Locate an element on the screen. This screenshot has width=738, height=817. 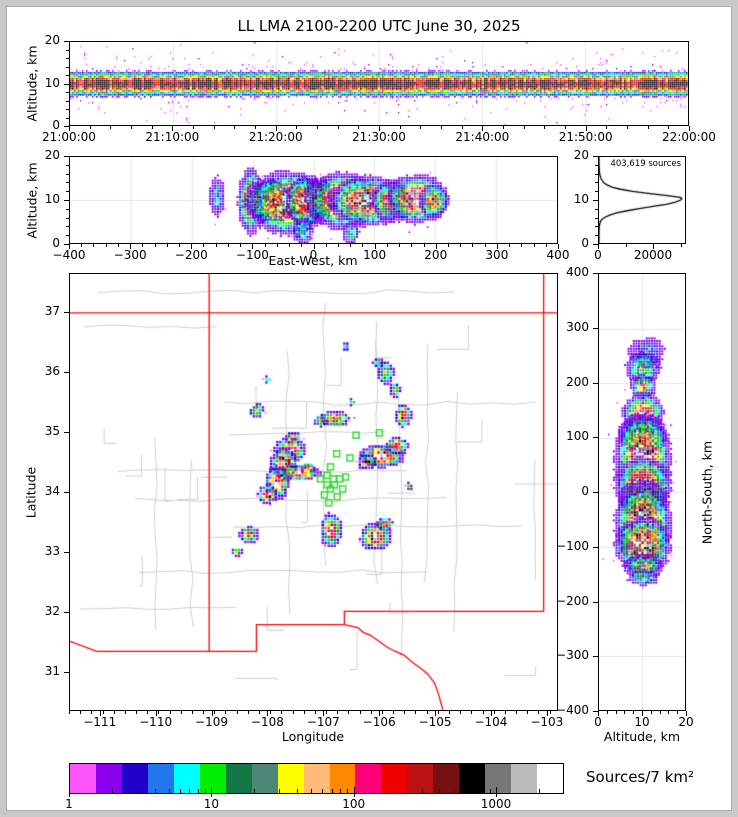
tick-label: −100 is located at coordinates (252, 255).